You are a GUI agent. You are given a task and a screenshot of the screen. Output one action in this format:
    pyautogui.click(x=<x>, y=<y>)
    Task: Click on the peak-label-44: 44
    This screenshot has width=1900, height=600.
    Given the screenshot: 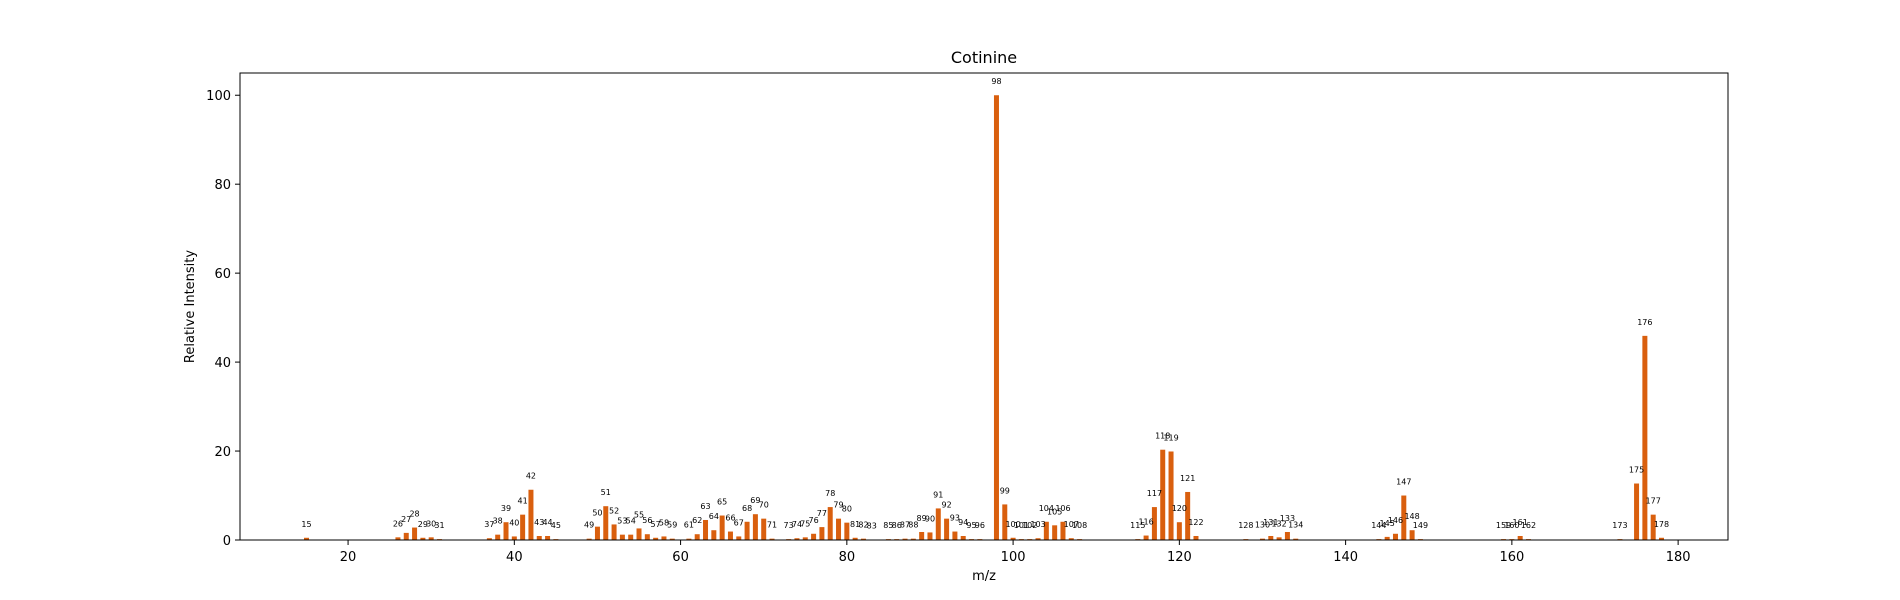 What is the action you would take?
    pyautogui.click(x=547, y=522)
    